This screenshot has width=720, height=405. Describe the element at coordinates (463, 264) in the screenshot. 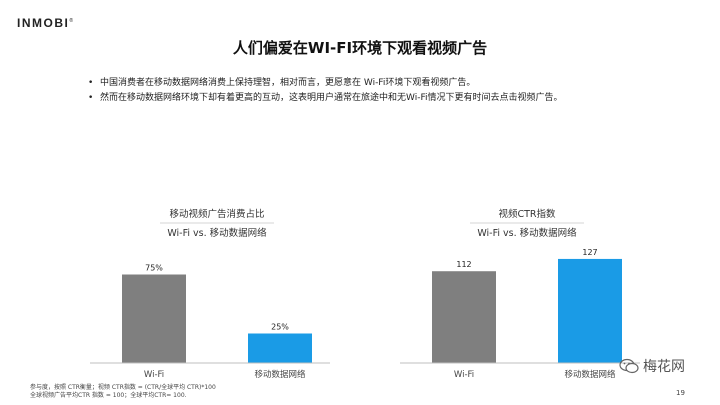

I see `bar-value-label: 112` at that location.